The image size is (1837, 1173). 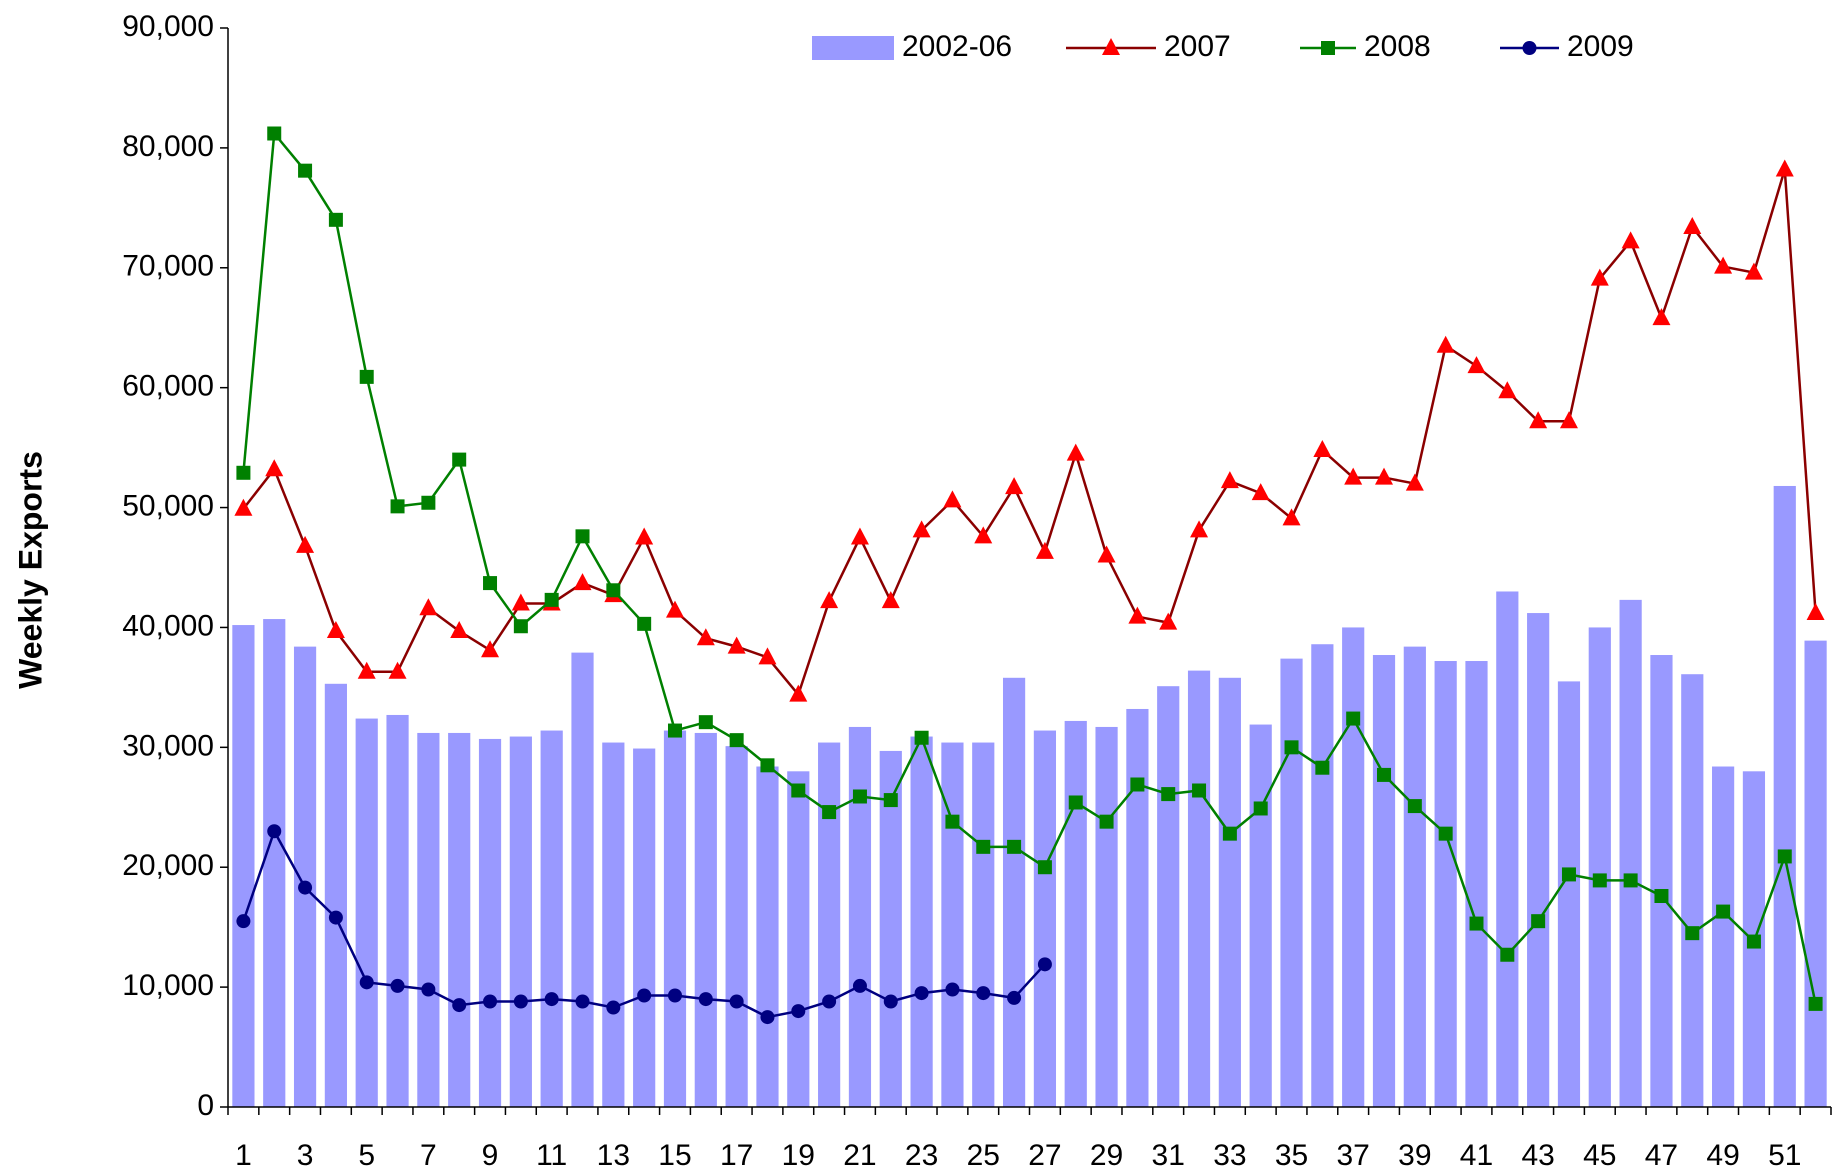 What do you see at coordinates (168, 266) in the screenshot?
I see `y-tick-label: 70,000` at bounding box center [168, 266].